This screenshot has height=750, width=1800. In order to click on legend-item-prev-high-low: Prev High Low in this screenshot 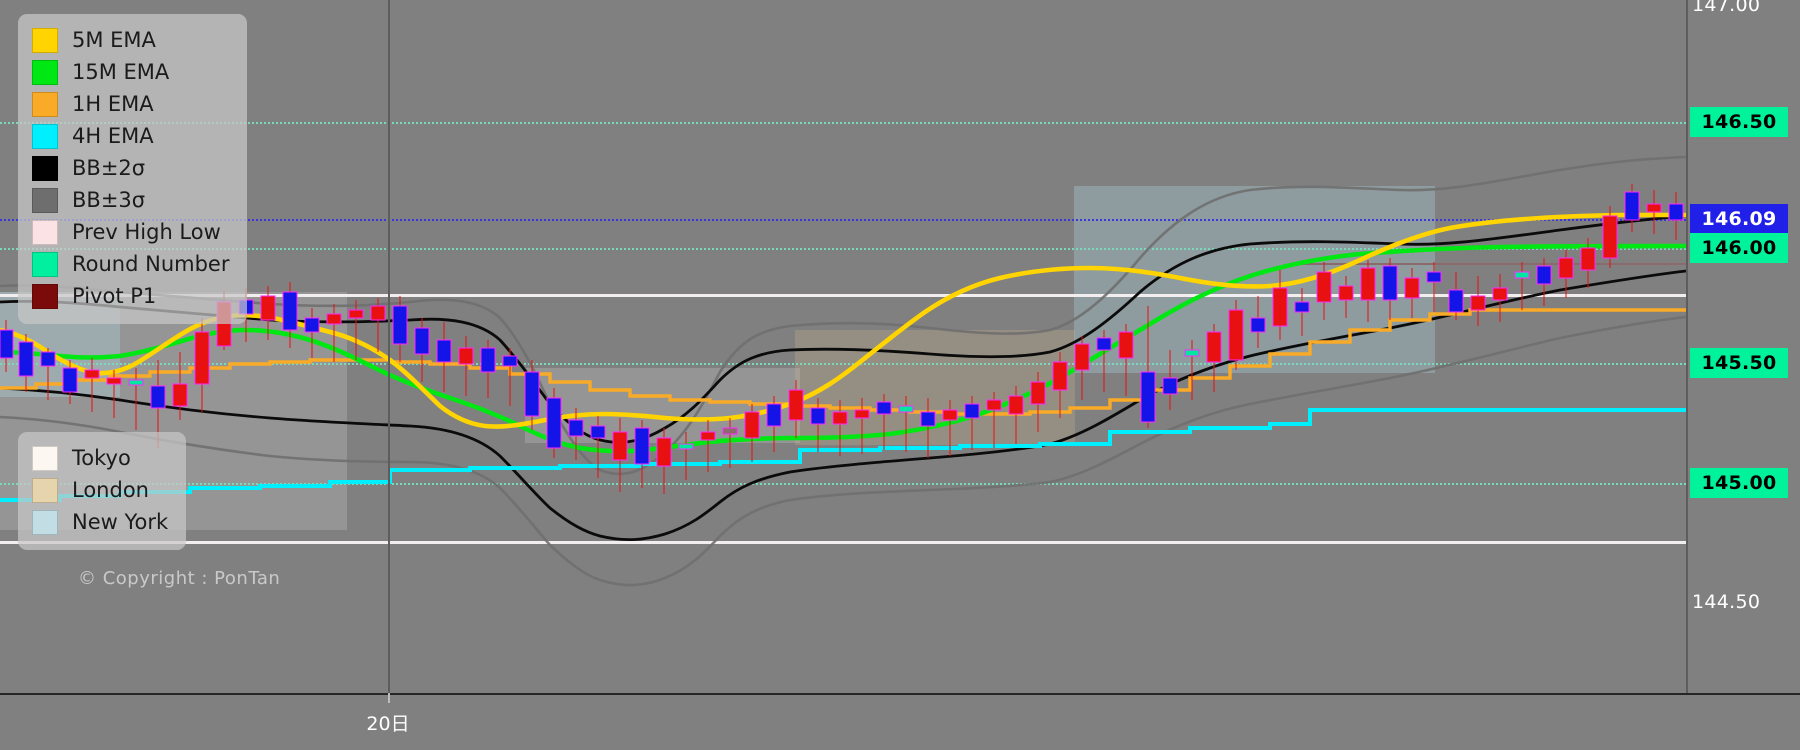, I will do `click(130, 232)`.